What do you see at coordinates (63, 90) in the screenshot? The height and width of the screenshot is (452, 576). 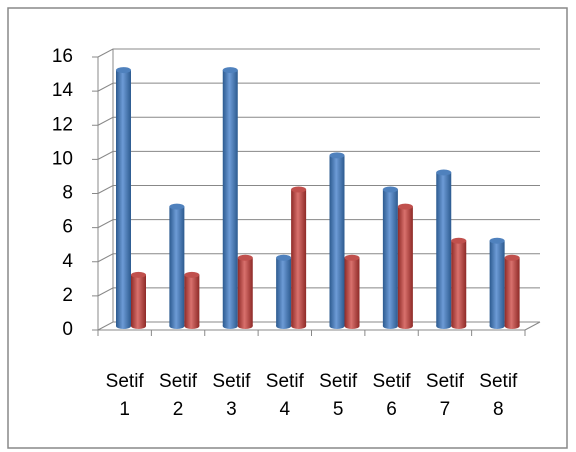 I see `y-tick-label: 14` at bounding box center [63, 90].